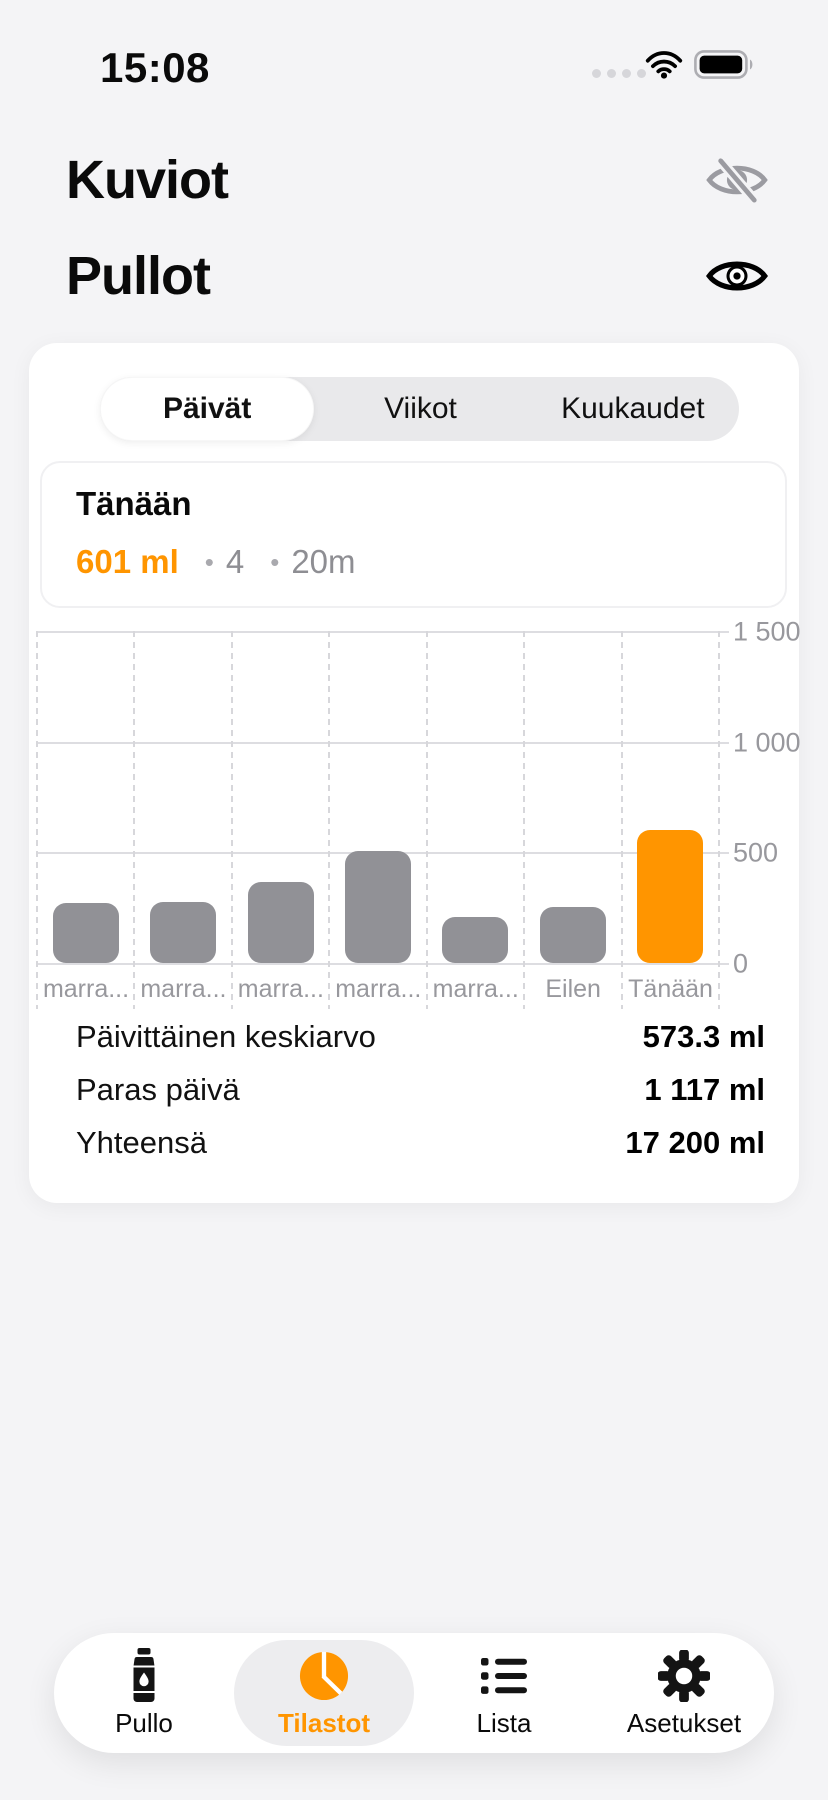 This screenshot has width=828, height=1800. What do you see at coordinates (127, 561) in the screenshot?
I see `today-amount: 601 ml` at bounding box center [127, 561].